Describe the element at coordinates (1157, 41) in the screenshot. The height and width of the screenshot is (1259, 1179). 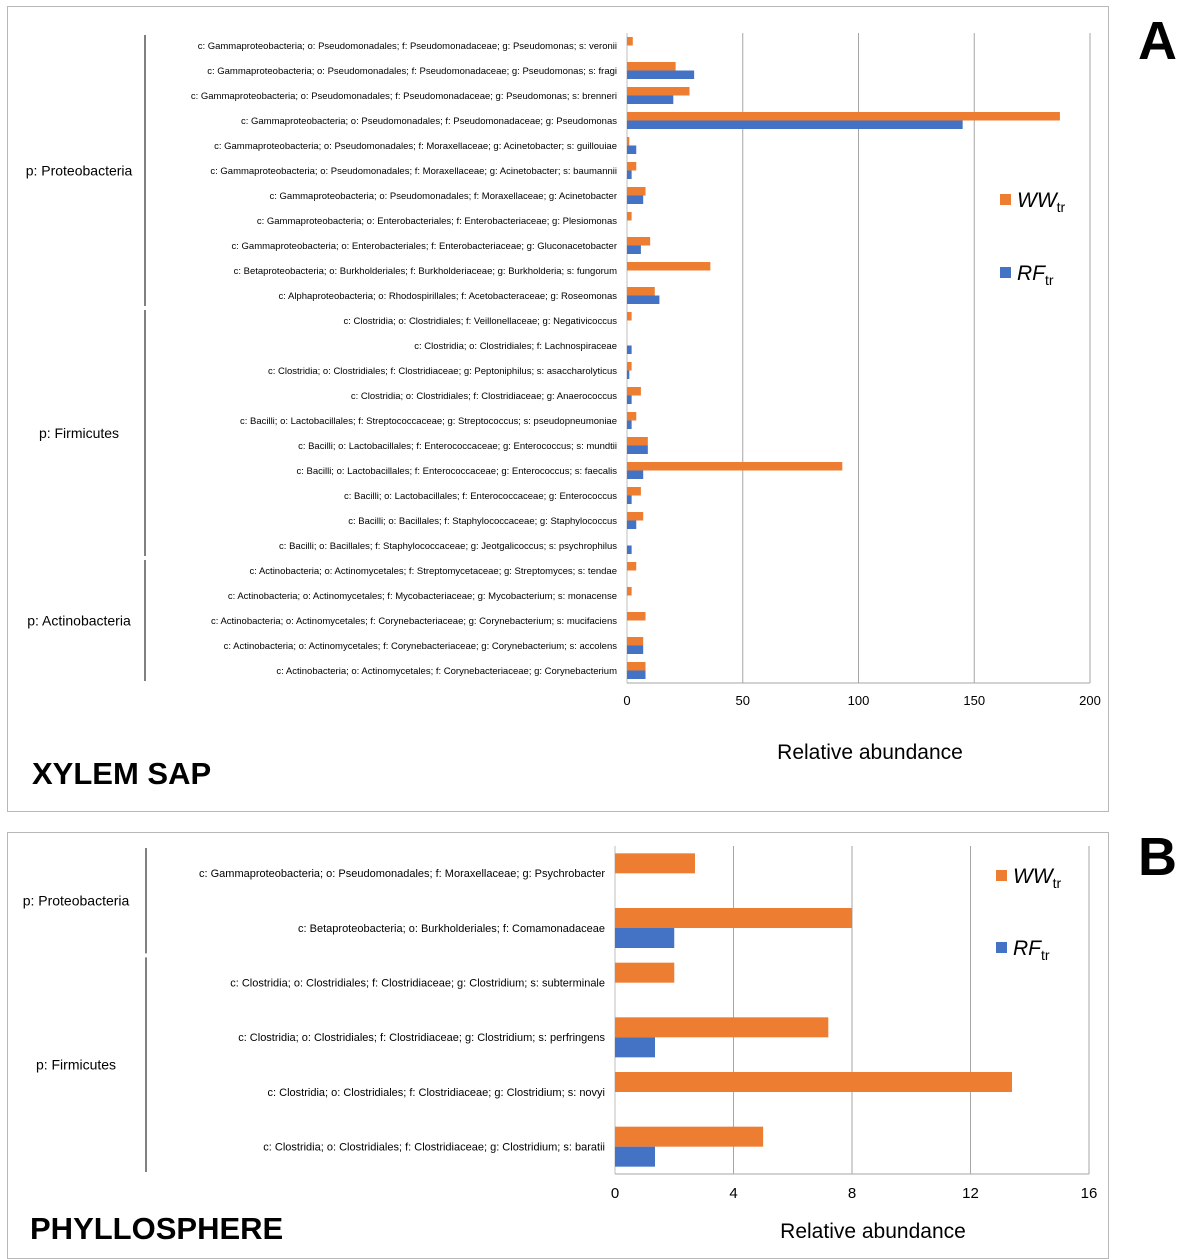
I see `panel-a-letter: A` at that location.